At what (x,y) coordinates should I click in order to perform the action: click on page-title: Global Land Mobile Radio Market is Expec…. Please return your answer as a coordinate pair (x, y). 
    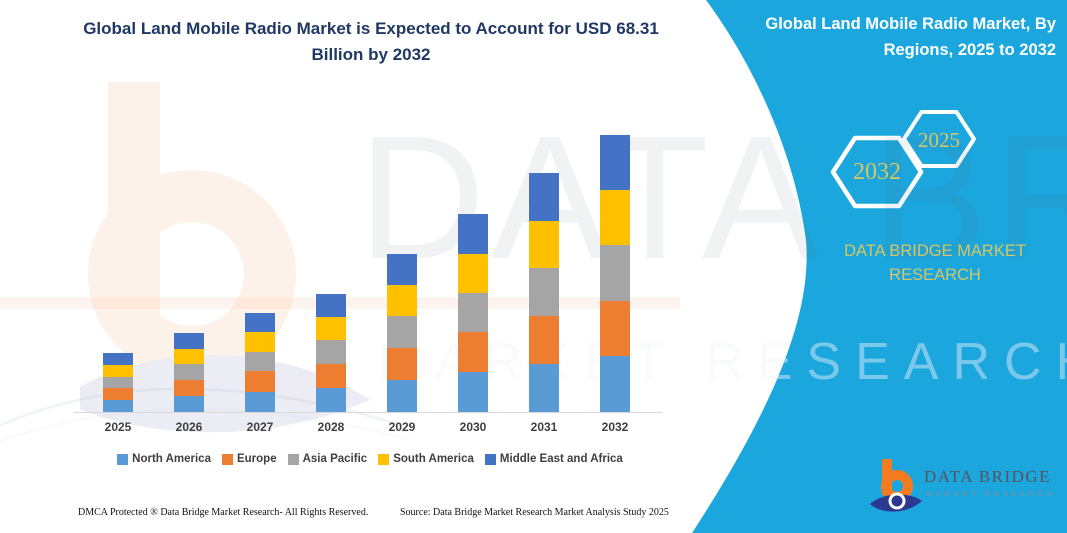
    Looking at the image, I should click on (371, 42).